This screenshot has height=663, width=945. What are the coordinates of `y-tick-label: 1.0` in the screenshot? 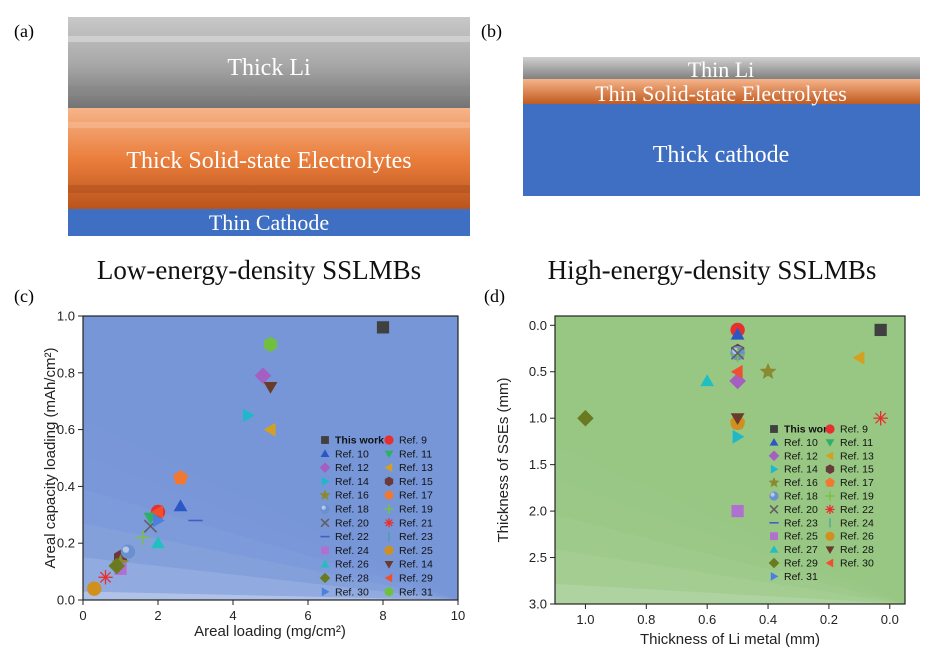 It's located at (66, 316).